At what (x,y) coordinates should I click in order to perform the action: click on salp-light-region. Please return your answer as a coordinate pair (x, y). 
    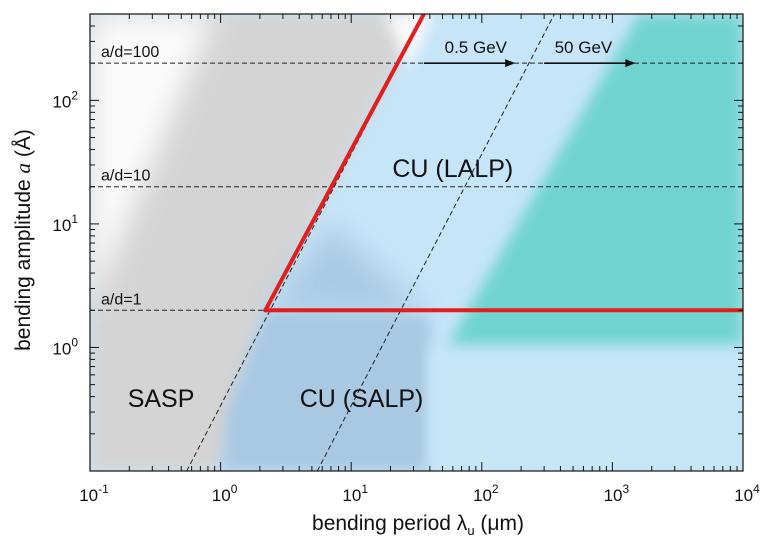
    Looking at the image, I should click on (586, 410).